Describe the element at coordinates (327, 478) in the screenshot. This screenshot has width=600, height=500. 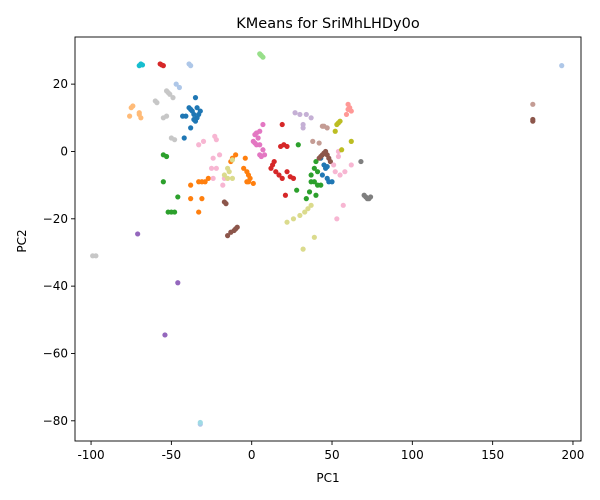
I see `x-axis-label: PC1` at that location.